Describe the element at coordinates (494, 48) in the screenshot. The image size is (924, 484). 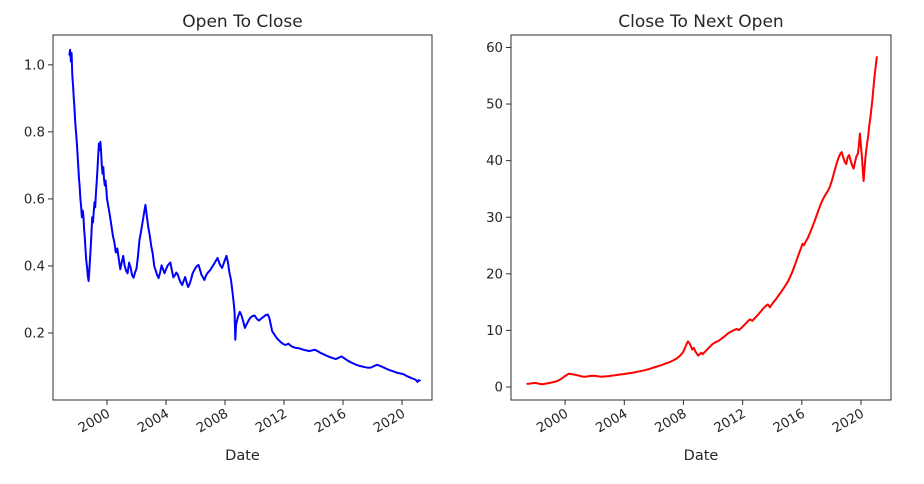
I see `y-tick-label: 60` at that location.